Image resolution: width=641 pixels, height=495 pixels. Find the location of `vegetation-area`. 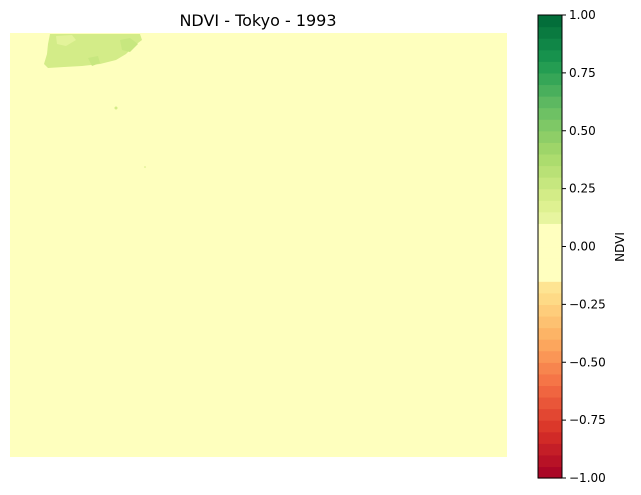

vegetation-area is located at coordinates (95, 101).